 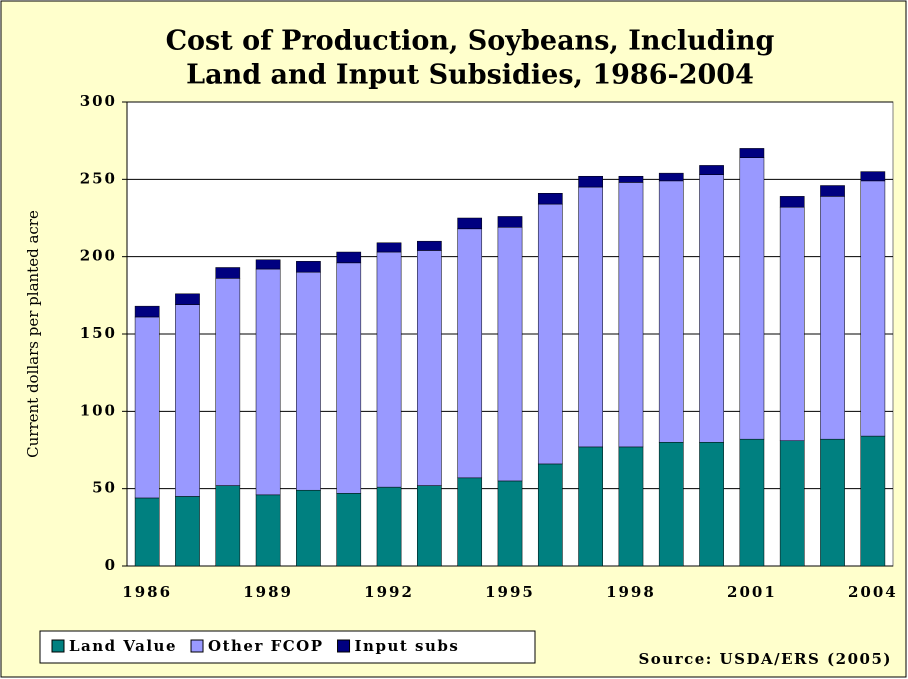 I want to click on legend, so click(x=287, y=647).